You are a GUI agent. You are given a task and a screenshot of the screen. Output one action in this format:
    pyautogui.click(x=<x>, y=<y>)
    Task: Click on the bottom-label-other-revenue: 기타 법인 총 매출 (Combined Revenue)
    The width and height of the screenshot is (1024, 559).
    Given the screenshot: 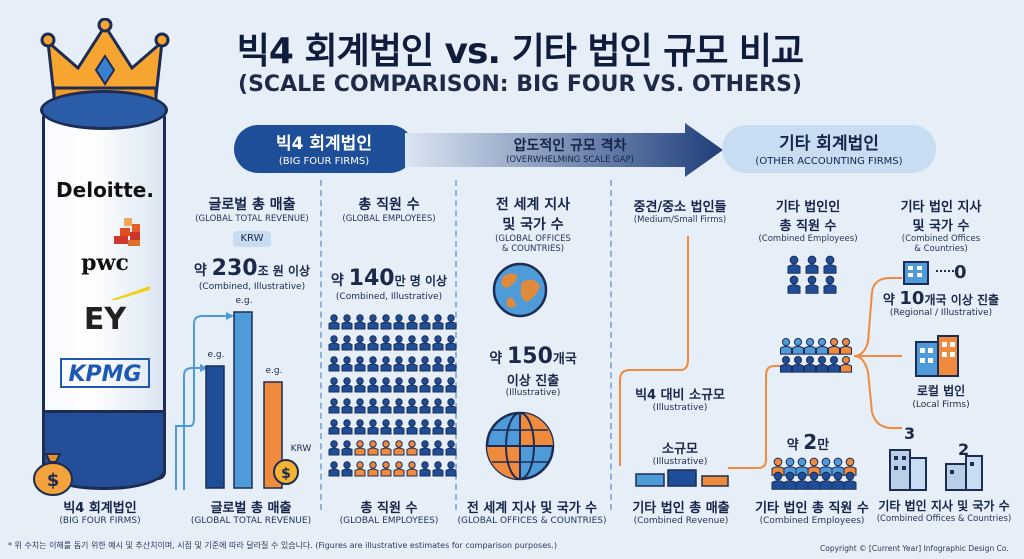 What is the action you would take?
    pyautogui.click(x=681, y=513)
    